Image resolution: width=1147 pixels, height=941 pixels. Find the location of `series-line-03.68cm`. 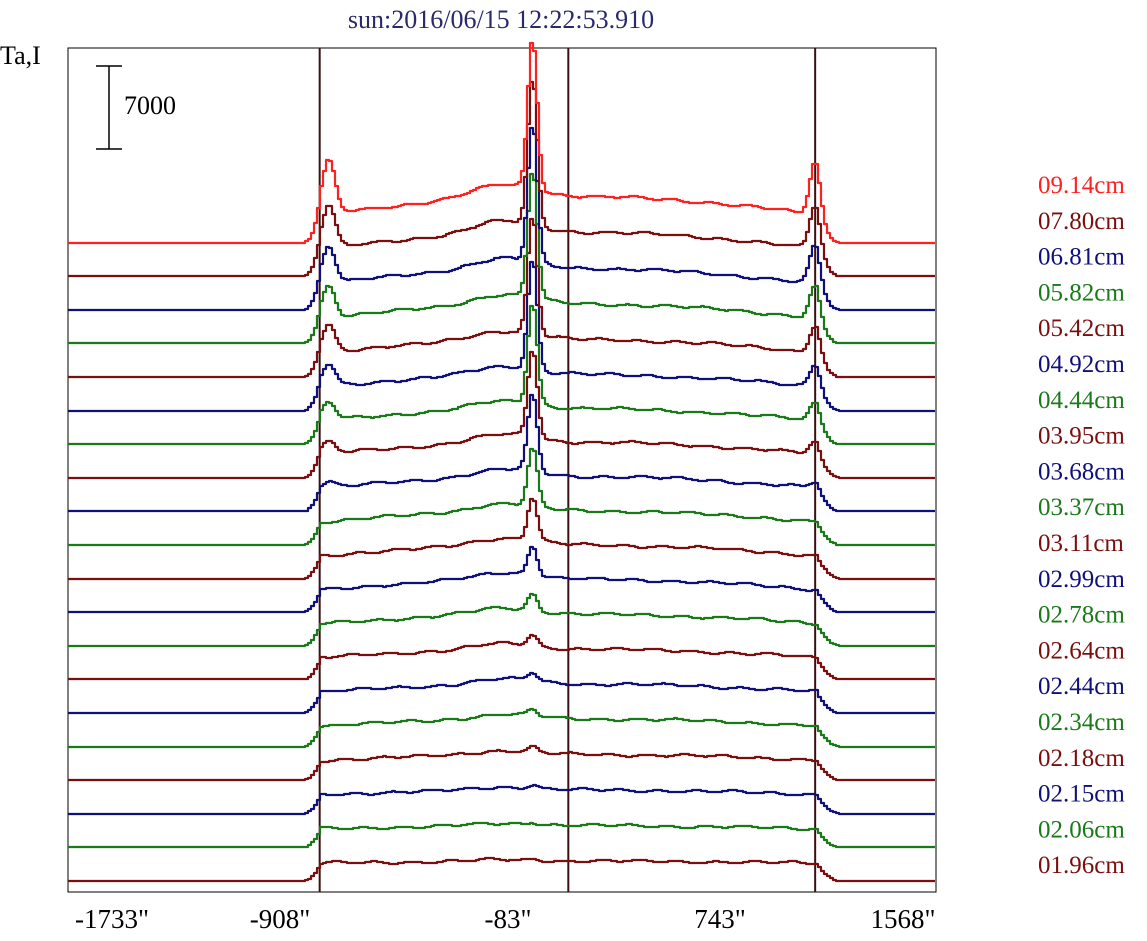

series-line-03.68cm is located at coordinates (501, 453).